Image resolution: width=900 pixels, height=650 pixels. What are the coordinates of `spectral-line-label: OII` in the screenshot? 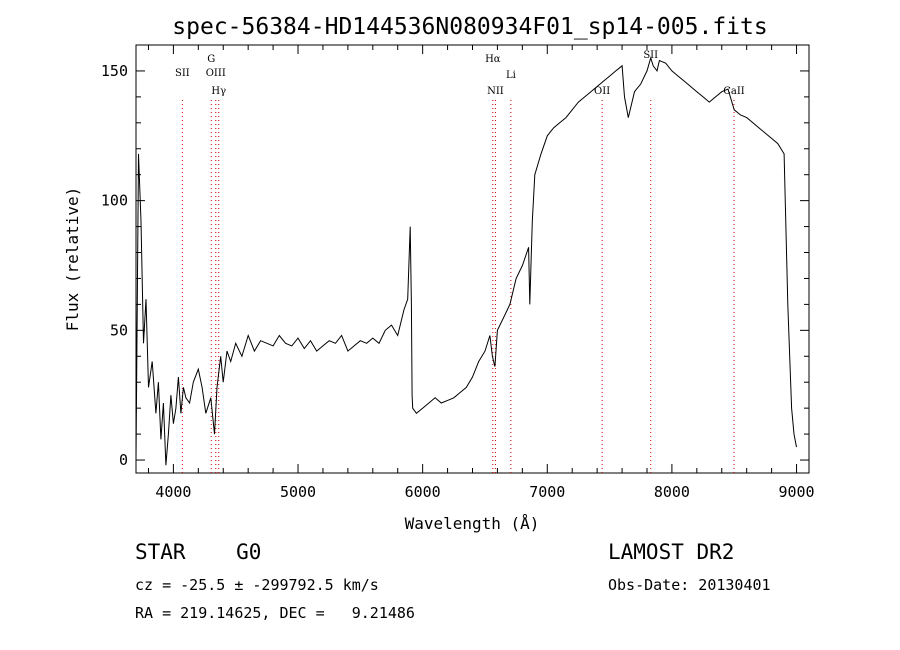 It's located at (602, 91).